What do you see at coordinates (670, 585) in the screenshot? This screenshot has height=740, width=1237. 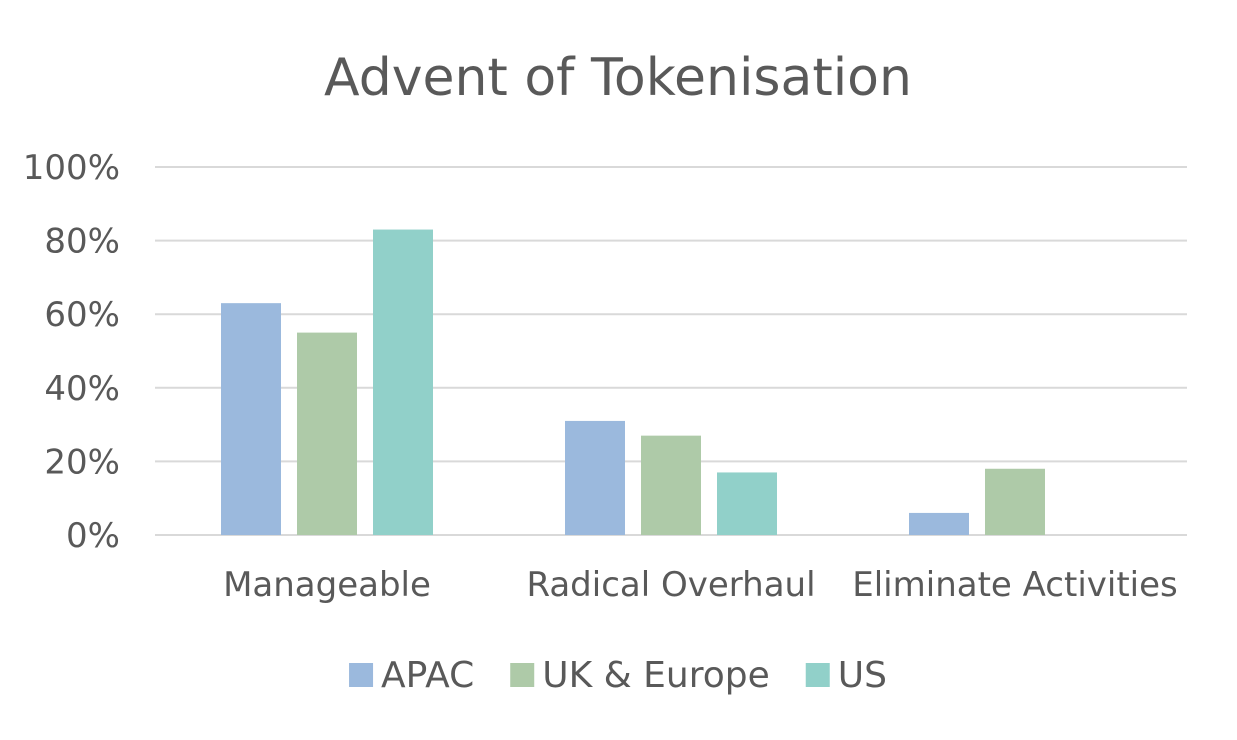 I see `x-category-label: Radical Overhaul` at bounding box center [670, 585].